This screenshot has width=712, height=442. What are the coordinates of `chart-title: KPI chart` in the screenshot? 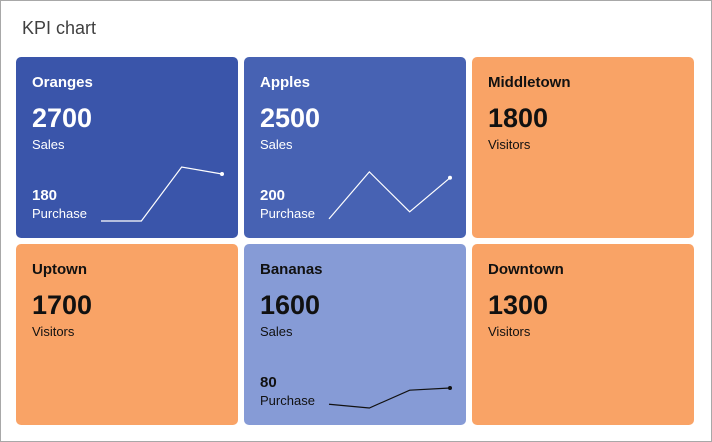 It's located at (59, 28).